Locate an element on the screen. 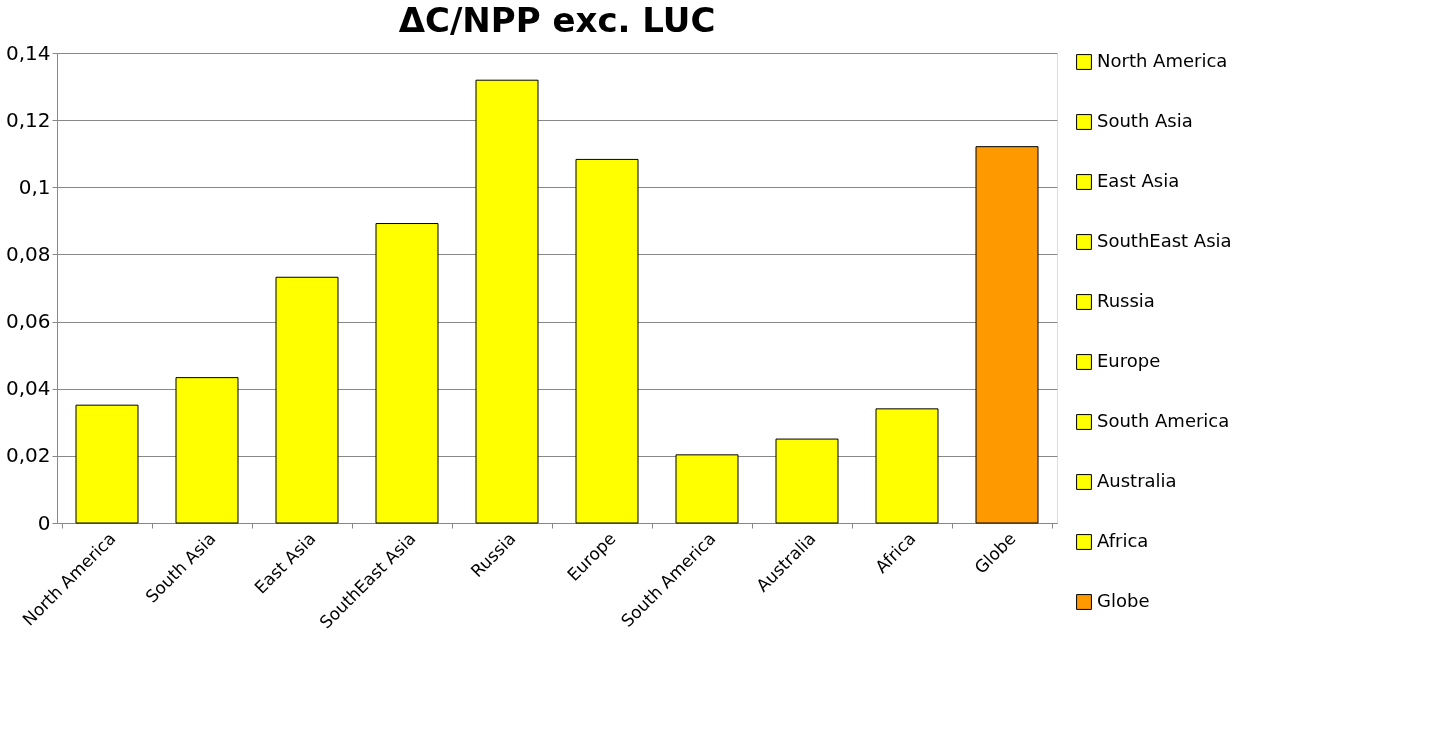 This screenshot has width=1445, height=756. legend-label: South Asia is located at coordinates (1145, 120).